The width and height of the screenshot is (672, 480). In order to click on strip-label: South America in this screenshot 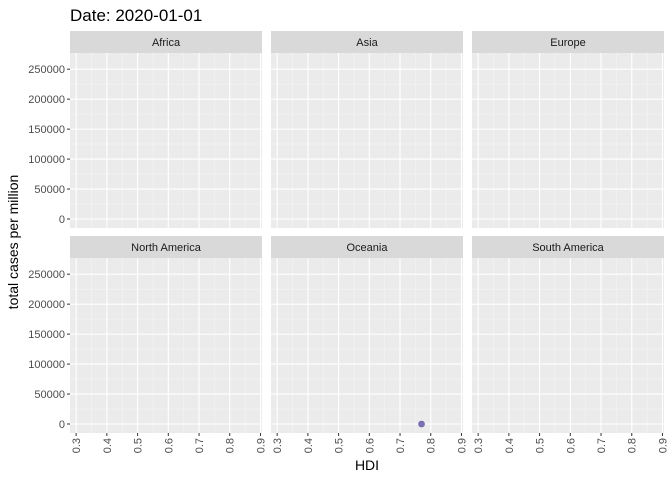, I will do `click(568, 248)`.